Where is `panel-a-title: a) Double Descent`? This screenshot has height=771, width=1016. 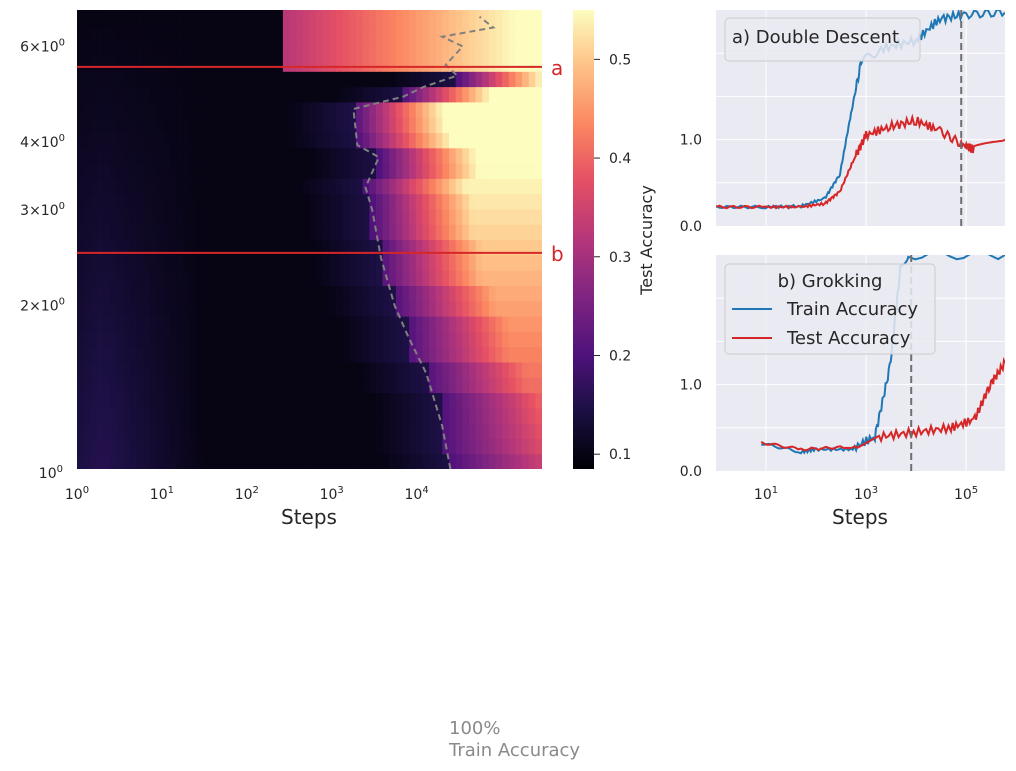
panel-a-title: a) Double Descent is located at coordinates (815, 37).